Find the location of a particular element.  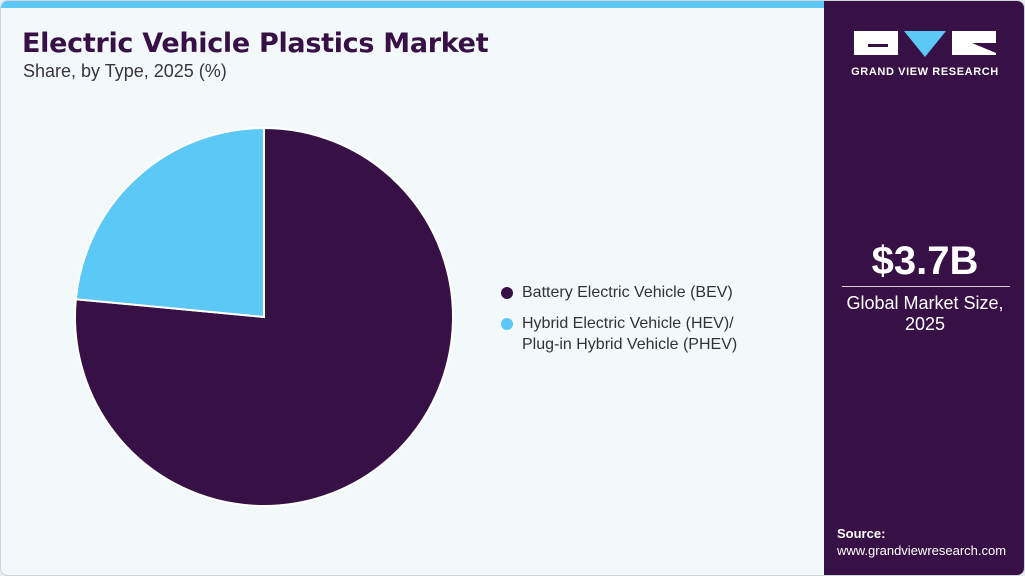

market-size-value: $3.7B is located at coordinates (925, 261).